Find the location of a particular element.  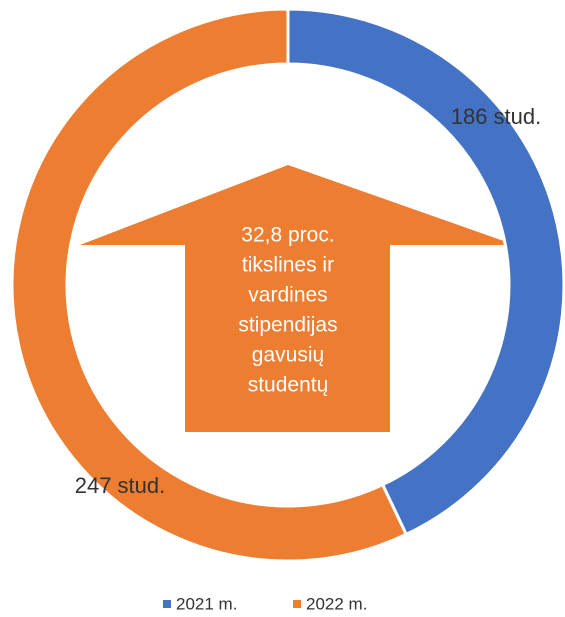

annotation: gavusių is located at coordinates (288, 355).